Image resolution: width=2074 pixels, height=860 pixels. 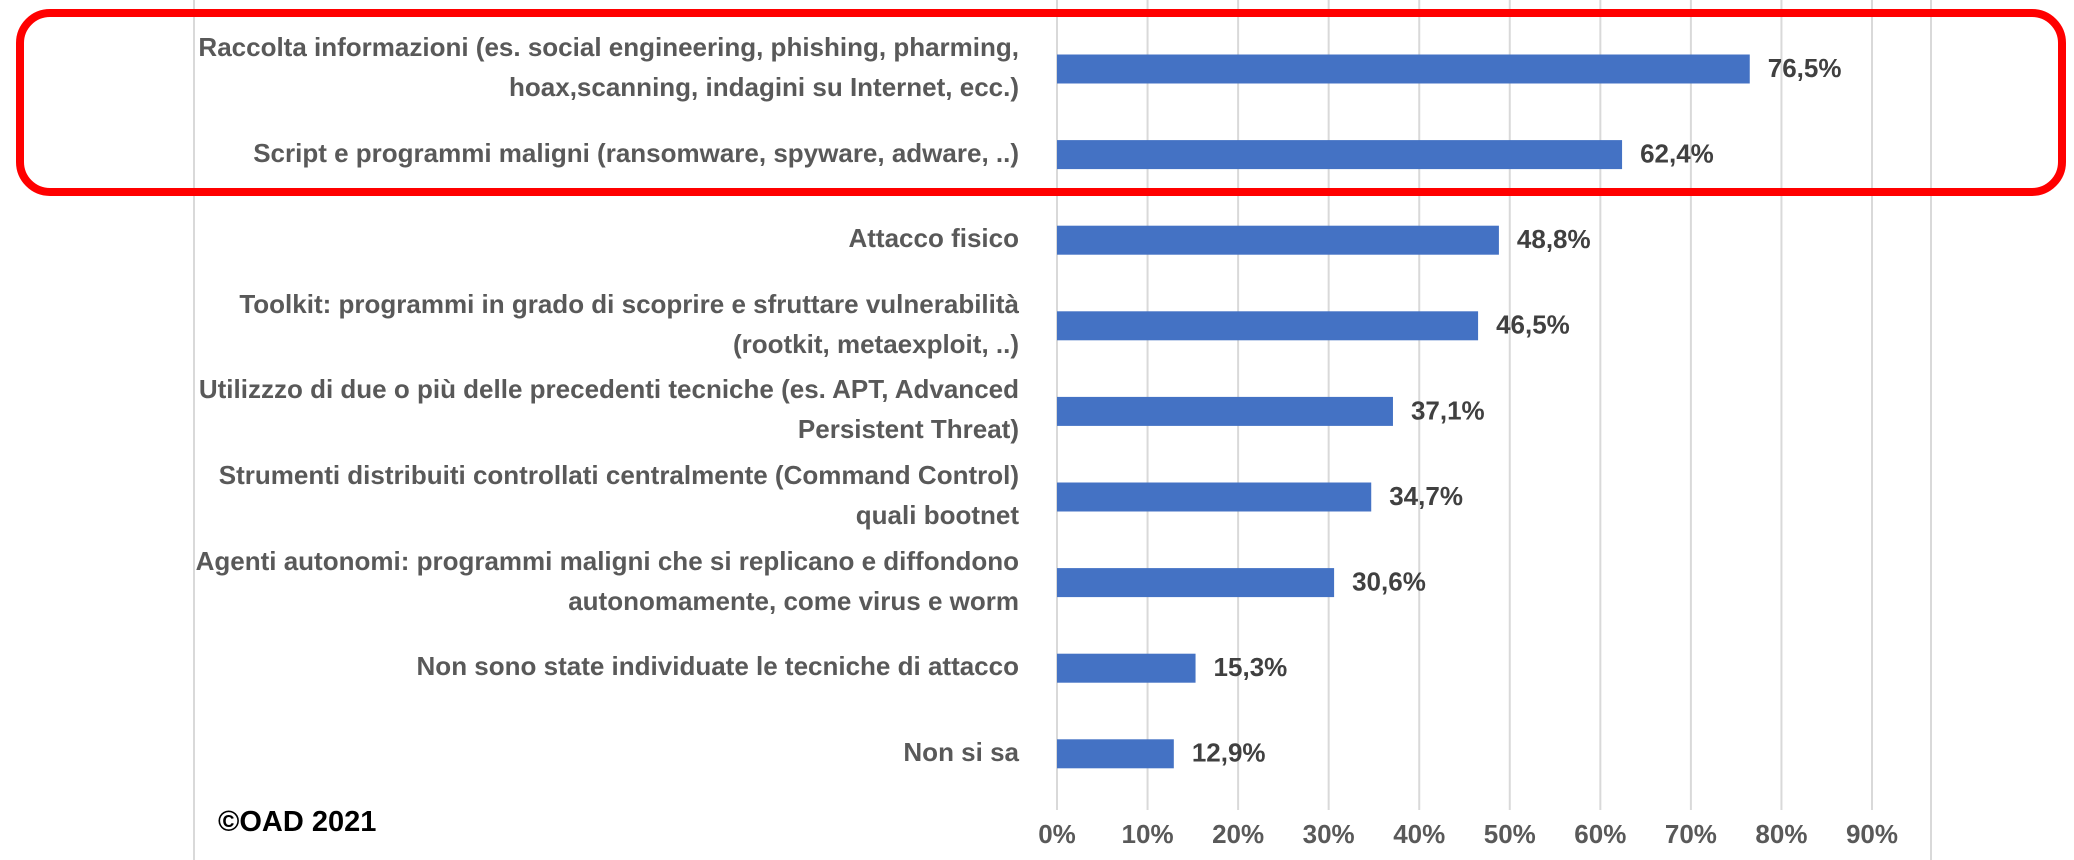 What do you see at coordinates (1229, 753) in the screenshot?
I see `data-label: 12,9%` at bounding box center [1229, 753].